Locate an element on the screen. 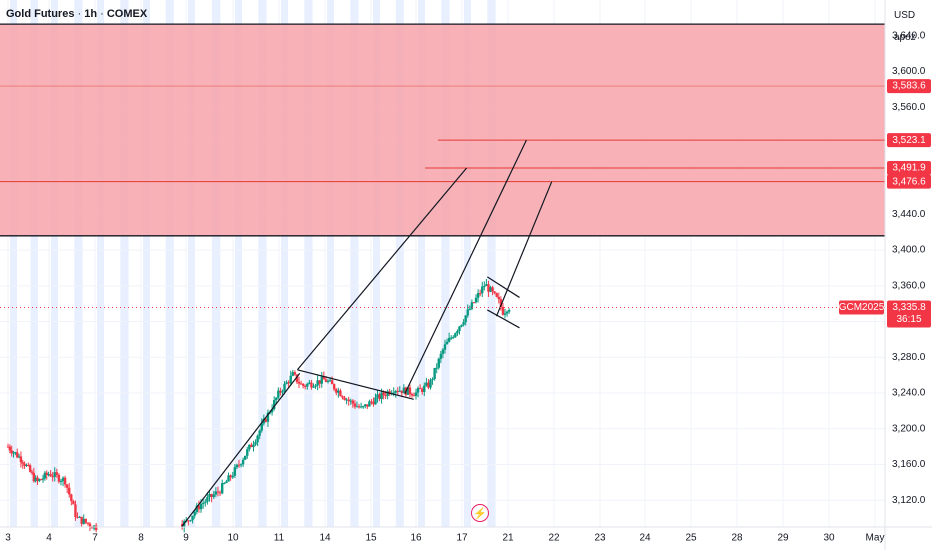 This screenshot has height=550, width=932. time-tick-label: 10 is located at coordinates (233, 538).